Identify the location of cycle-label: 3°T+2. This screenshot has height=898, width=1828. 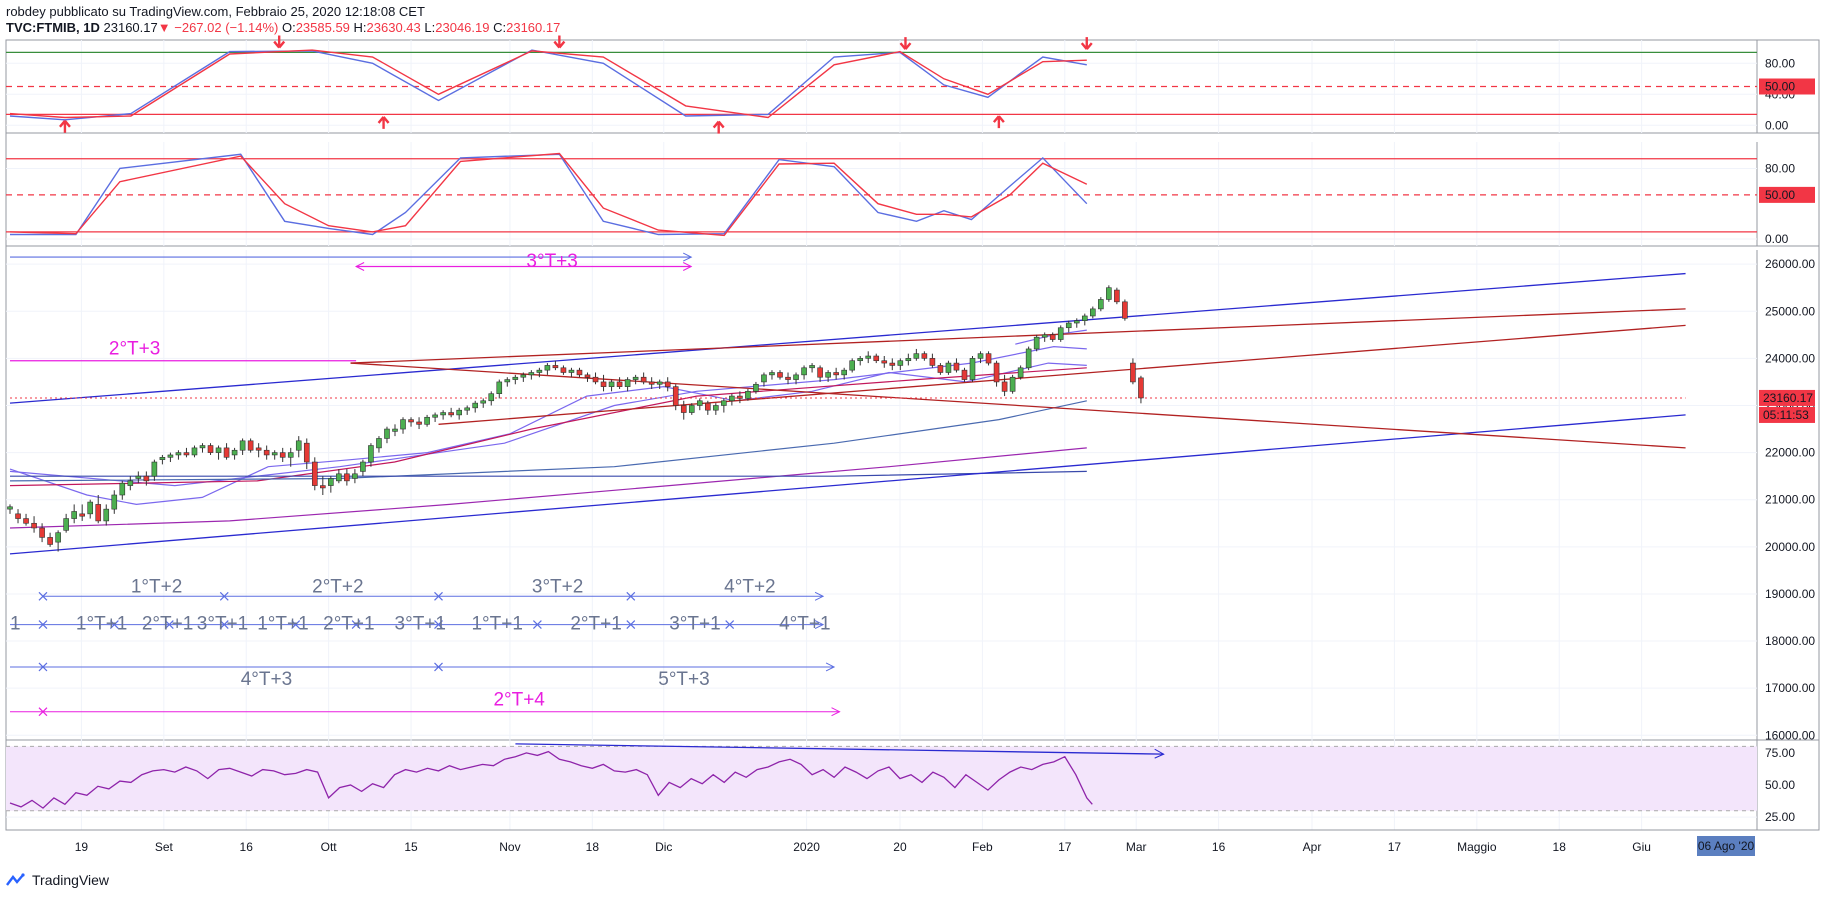
(557, 586).